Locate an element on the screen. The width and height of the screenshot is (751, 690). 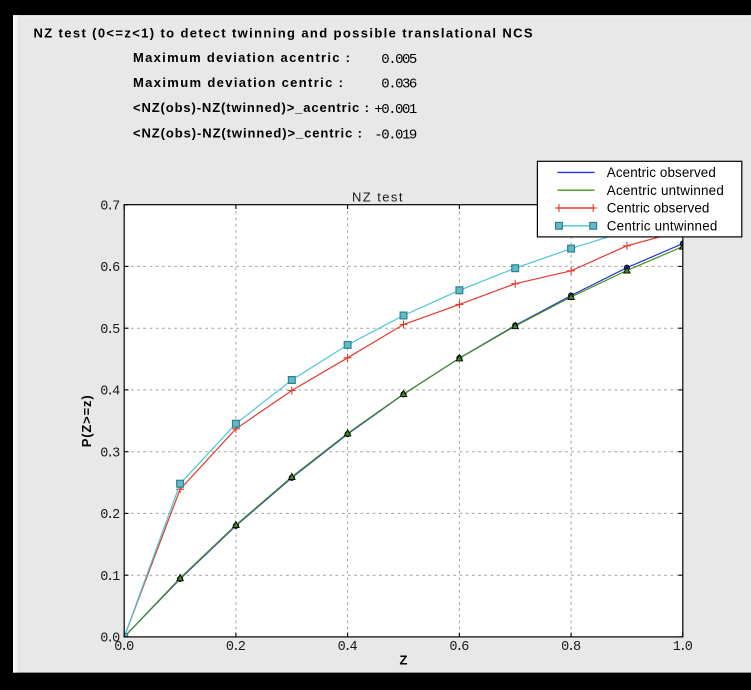
svg-text: Acentric observed is located at coordinates (661, 172).